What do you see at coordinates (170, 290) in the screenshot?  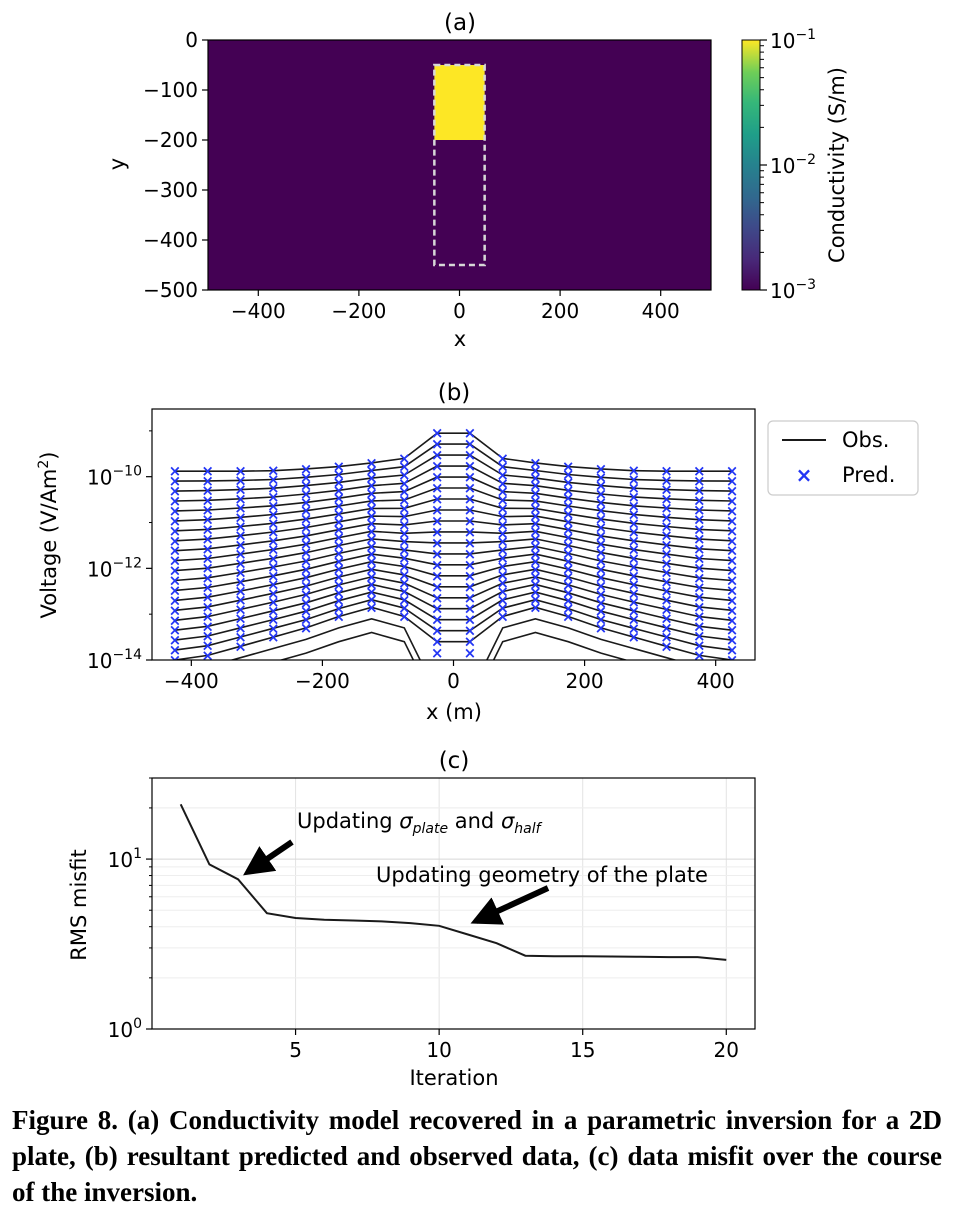 I see `y-tick-label: −500` at bounding box center [170, 290].